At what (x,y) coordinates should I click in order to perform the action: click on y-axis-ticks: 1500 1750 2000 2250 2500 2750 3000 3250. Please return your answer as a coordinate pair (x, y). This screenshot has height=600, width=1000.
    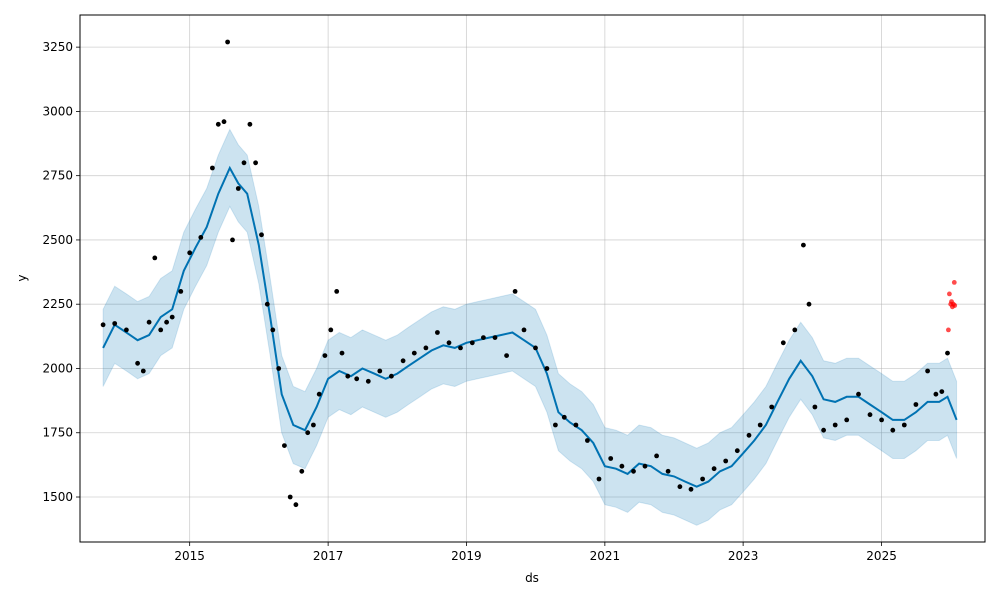
    Looking at the image, I should click on (61, 272).